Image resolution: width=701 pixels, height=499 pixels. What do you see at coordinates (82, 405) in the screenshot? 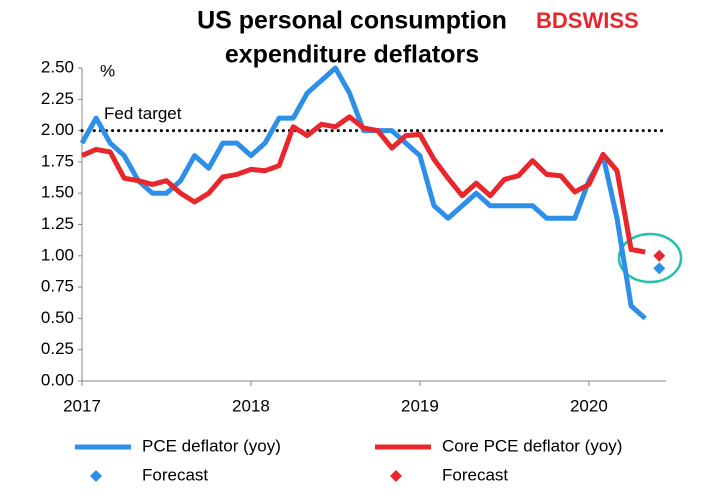
I see `x-tick-label: 2017` at bounding box center [82, 405].